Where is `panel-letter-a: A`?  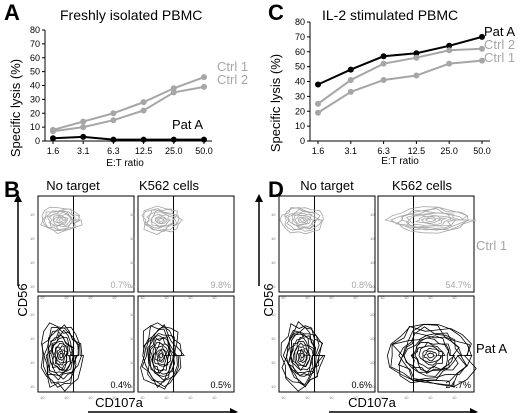
panel-letter-a: A is located at coordinates (12, 12).